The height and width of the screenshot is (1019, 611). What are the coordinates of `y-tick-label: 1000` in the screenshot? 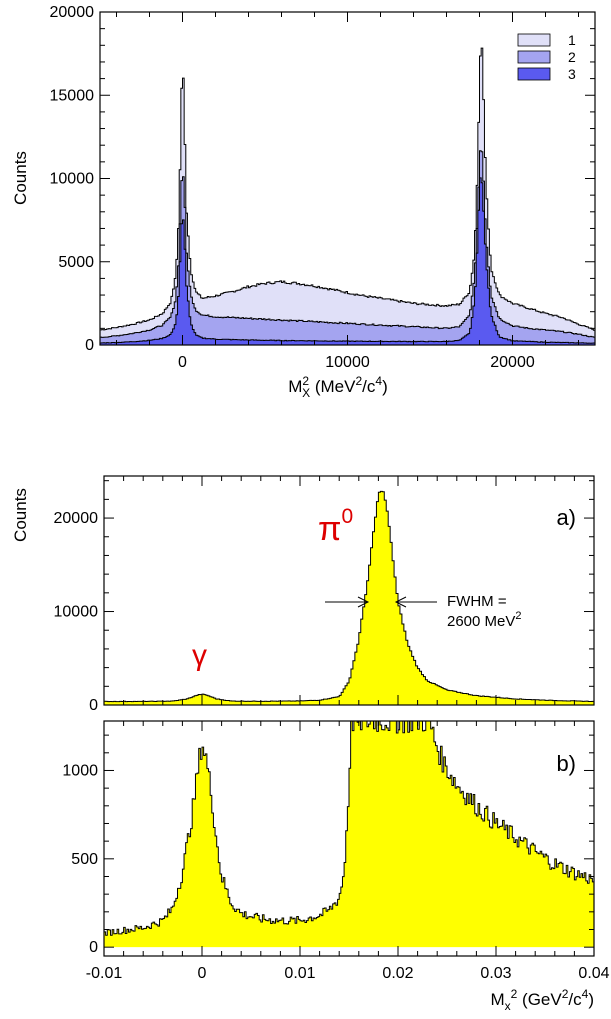 It's located at (80, 770).